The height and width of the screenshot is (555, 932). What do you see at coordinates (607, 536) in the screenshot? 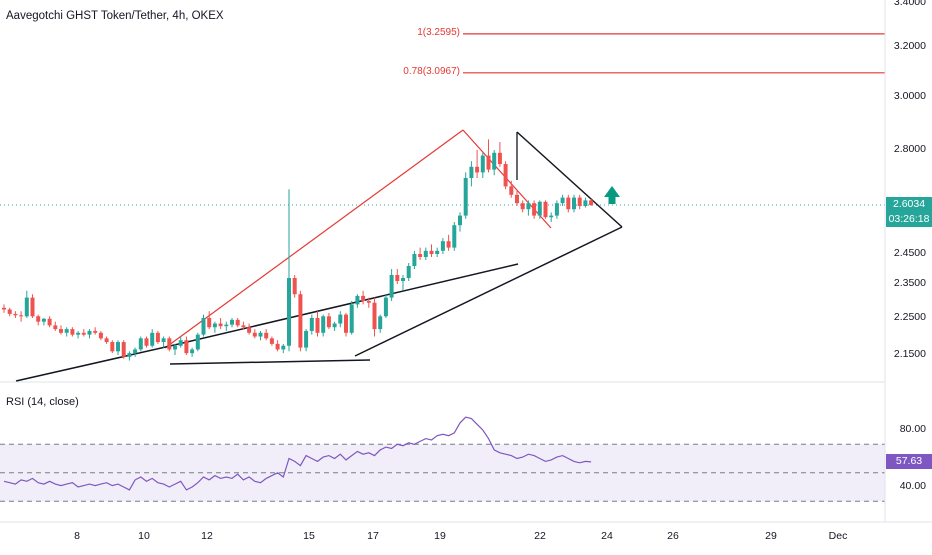
I see `date-tick-label: 24` at bounding box center [607, 536].